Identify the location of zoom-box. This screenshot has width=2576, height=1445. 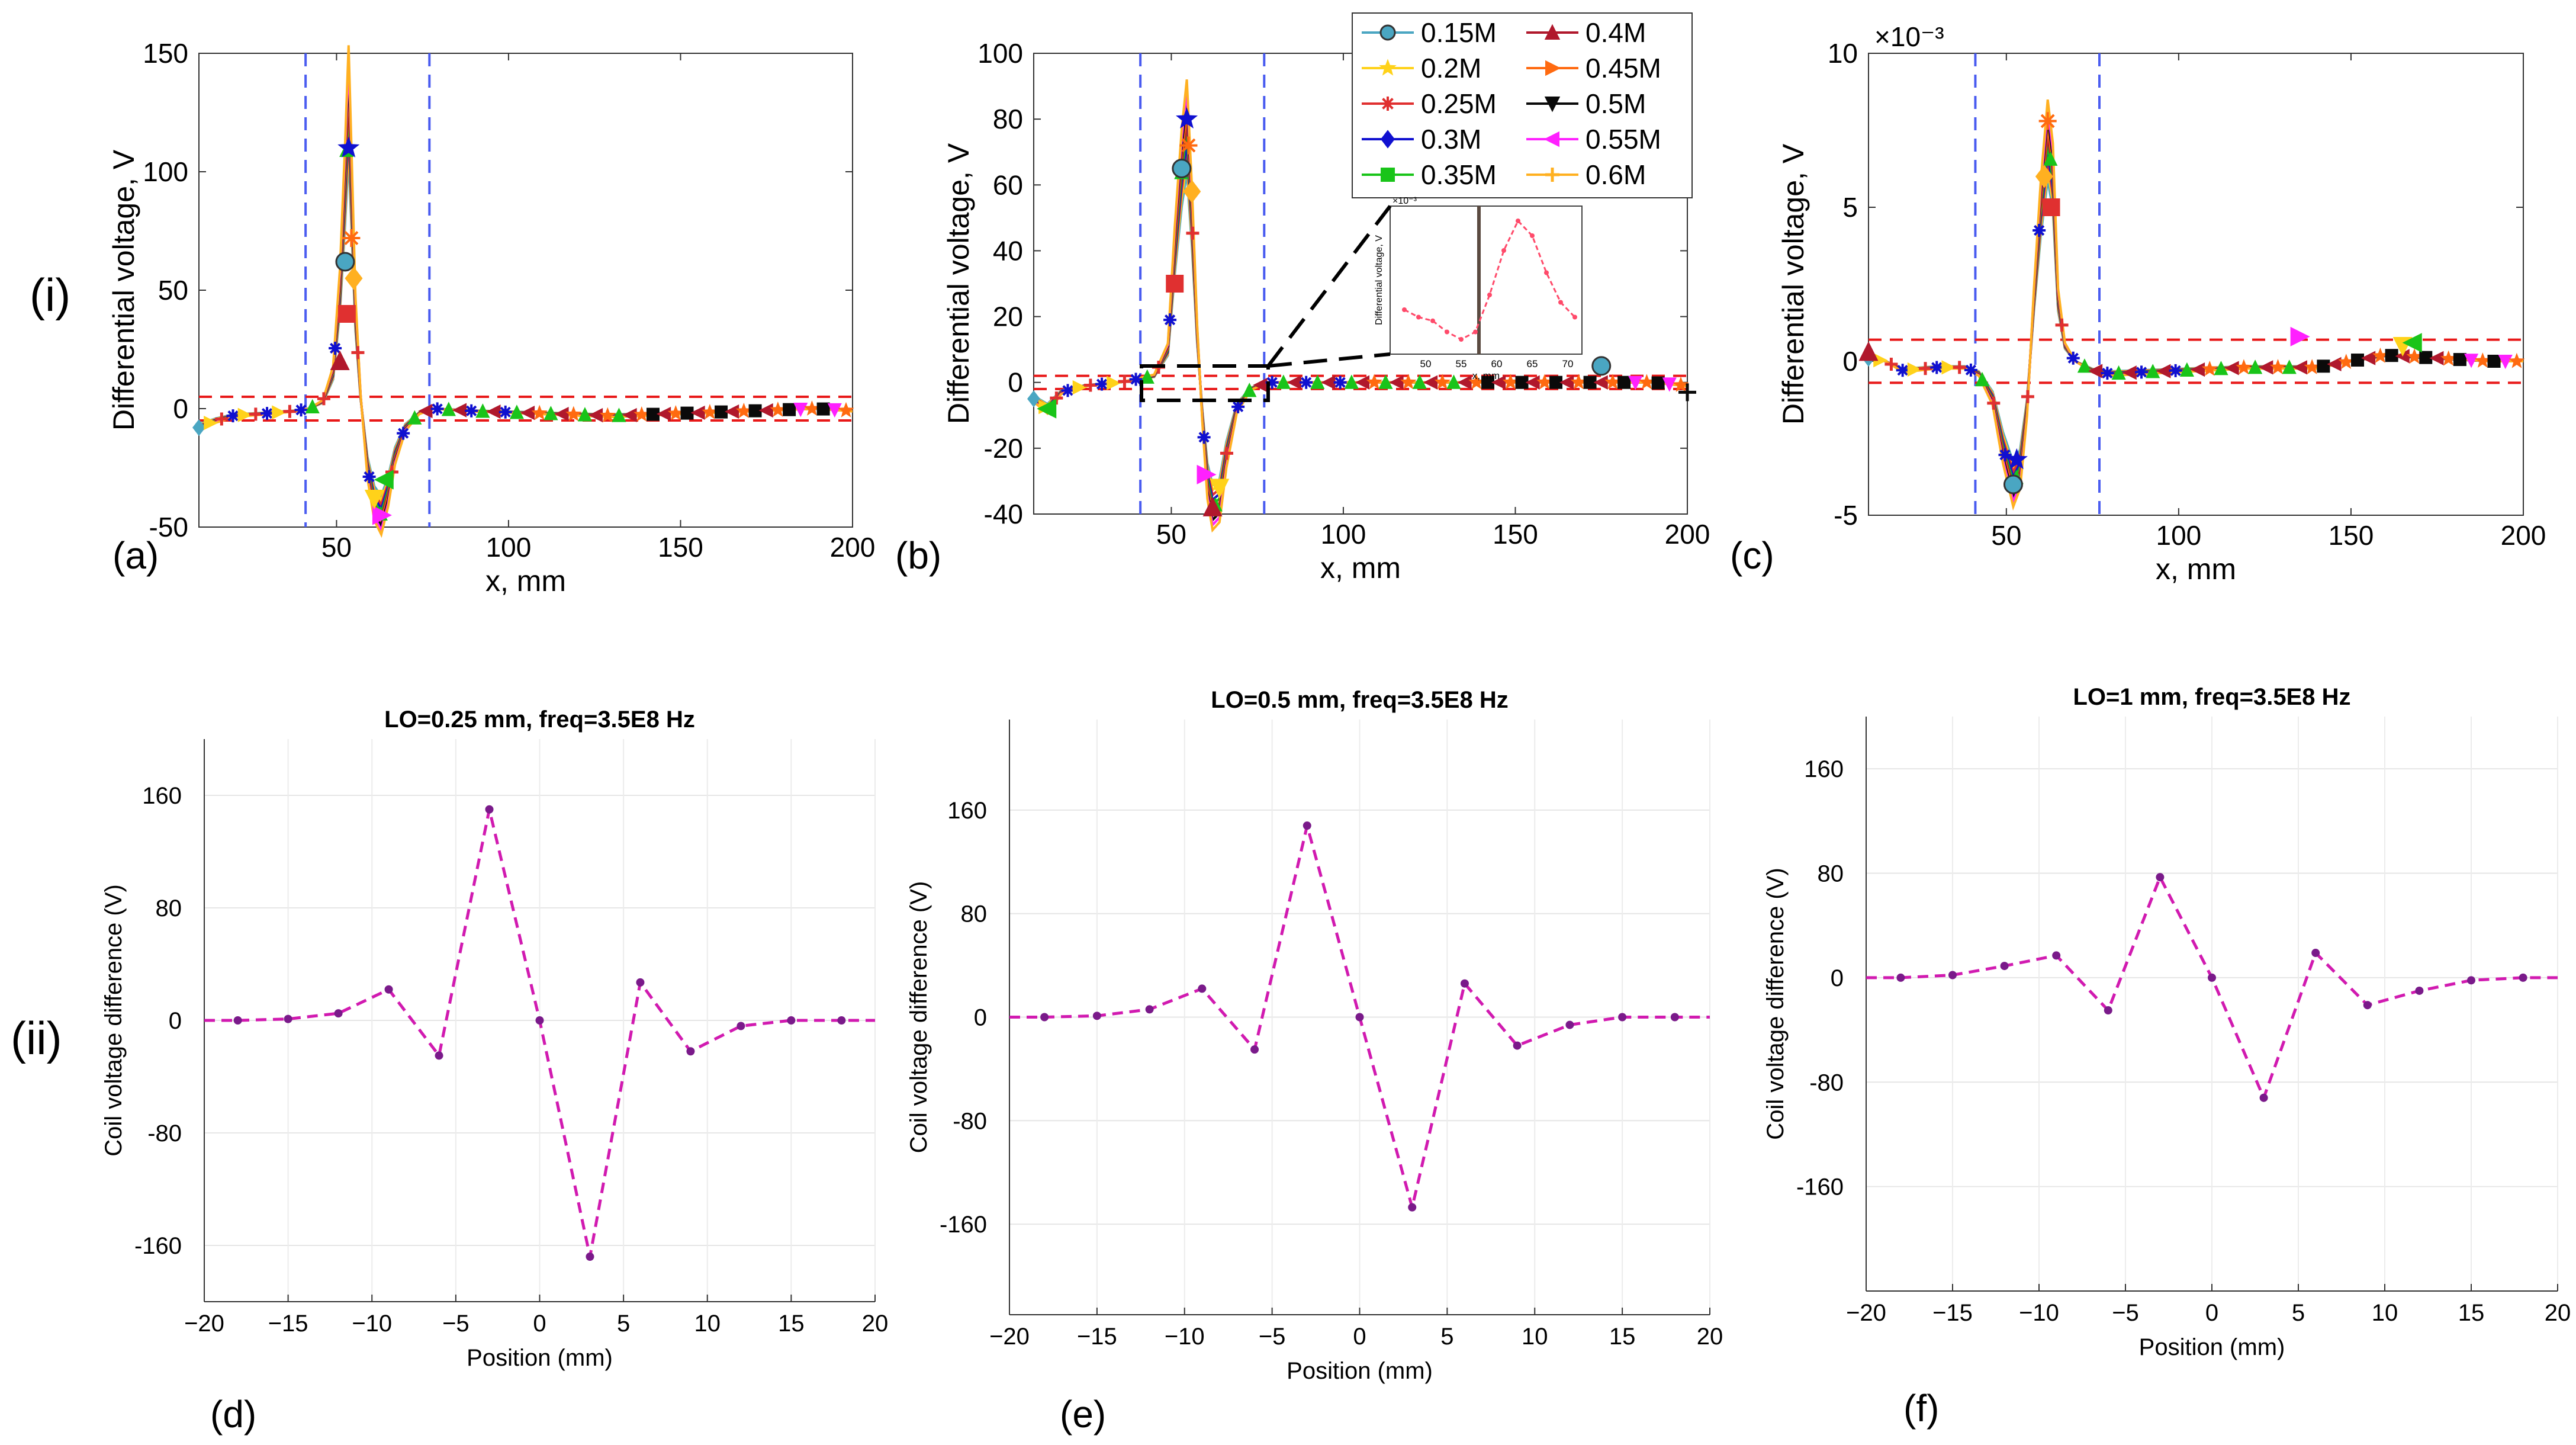
(1205, 383).